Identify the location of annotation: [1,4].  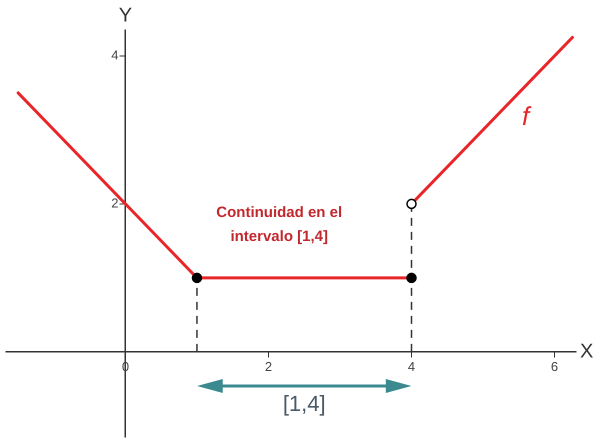
(304, 403).